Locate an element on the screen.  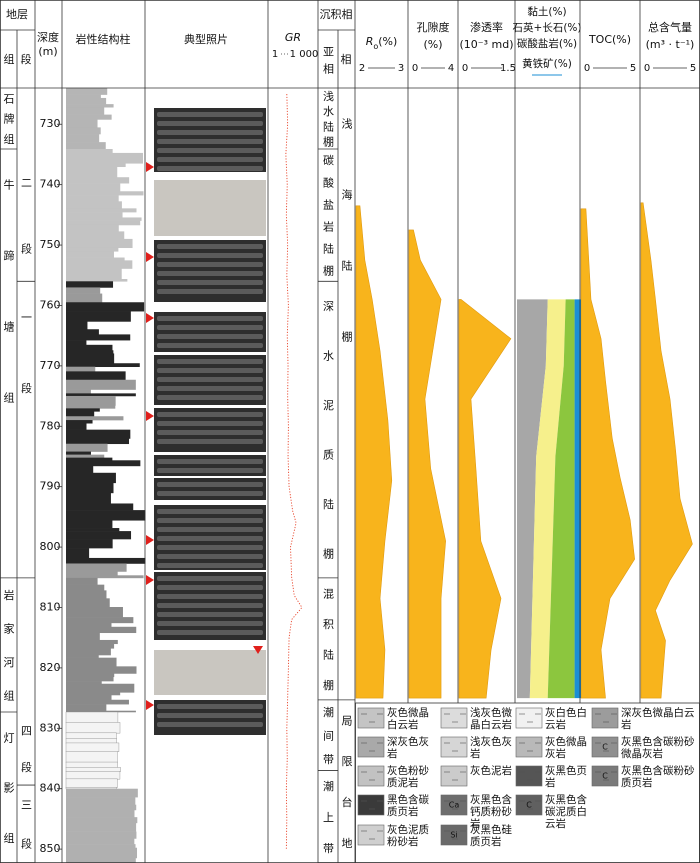
scale-label: 0 is located at coordinates (415, 68).